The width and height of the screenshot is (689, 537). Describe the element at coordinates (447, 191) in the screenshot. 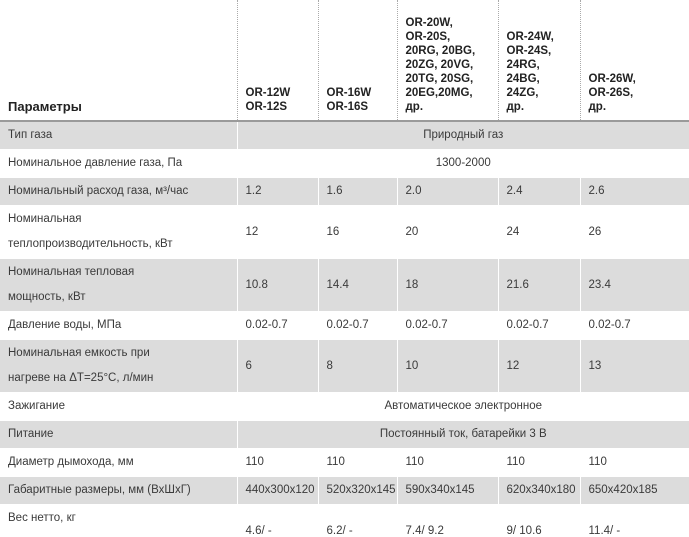

I see `value-cell: 2.0` at that location.